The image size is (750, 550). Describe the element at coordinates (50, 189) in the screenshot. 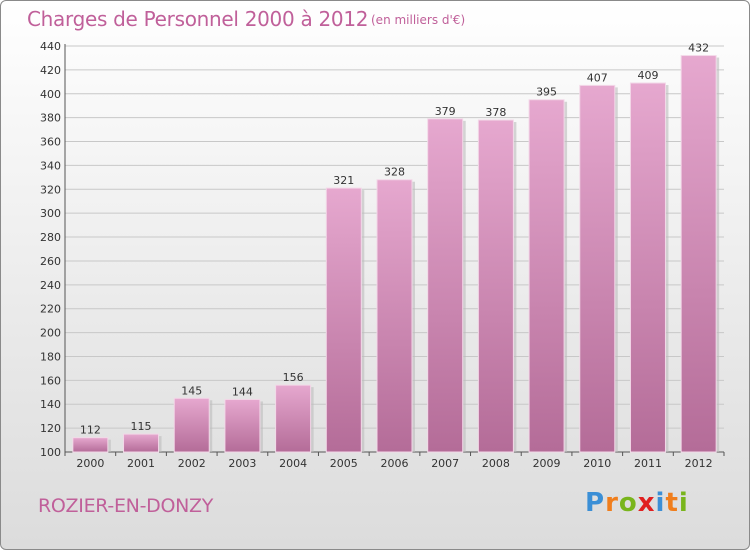

I see `y-tick-label: 320` at that location.